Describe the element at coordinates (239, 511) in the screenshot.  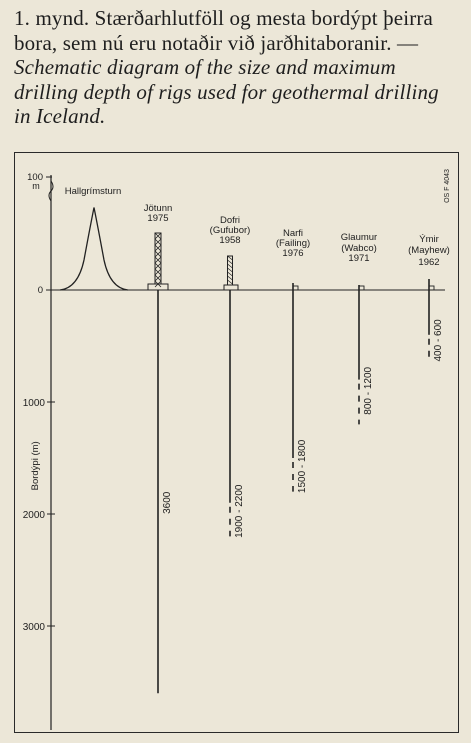
I see `dofri-depth-label: 1900 - 2200` at that location.